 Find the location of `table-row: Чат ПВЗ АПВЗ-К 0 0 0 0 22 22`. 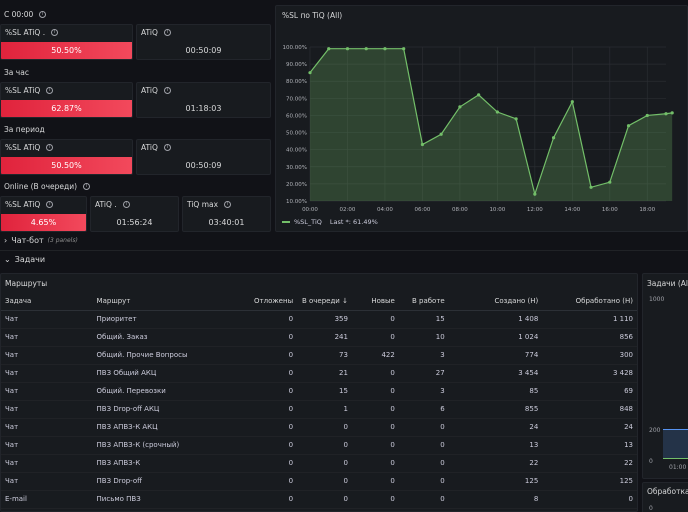

table-row: Чат ПВЗ АПВЗ-К 0 0 0 0 22 22 is located at coordinates (319, 463).